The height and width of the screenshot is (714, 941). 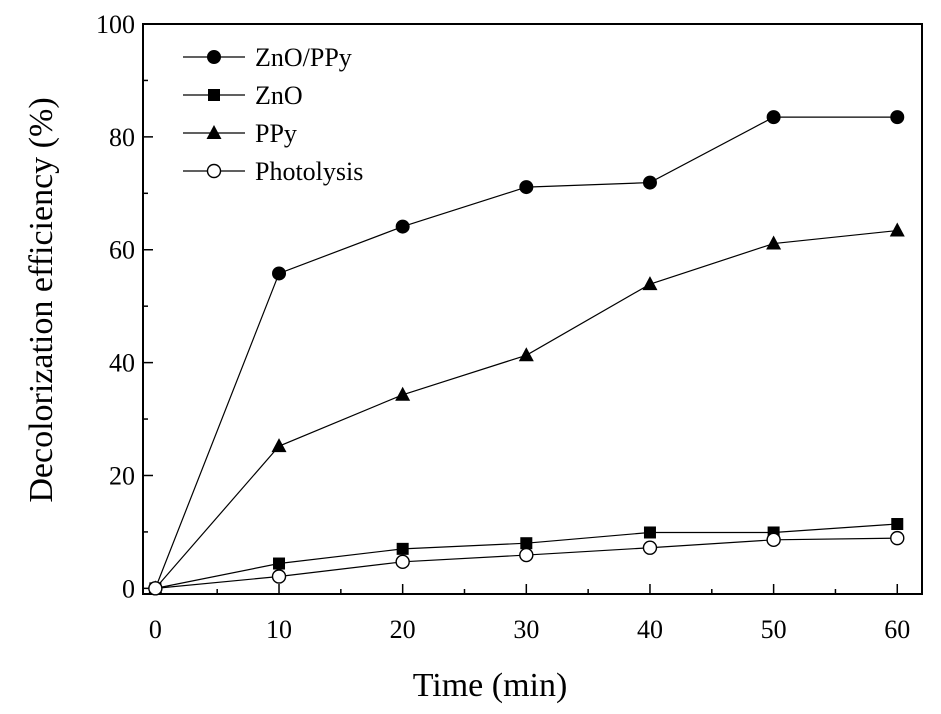 I want to click on legend-label-zno-ppy: ZnO/PPy, so click(x=303, y=57).